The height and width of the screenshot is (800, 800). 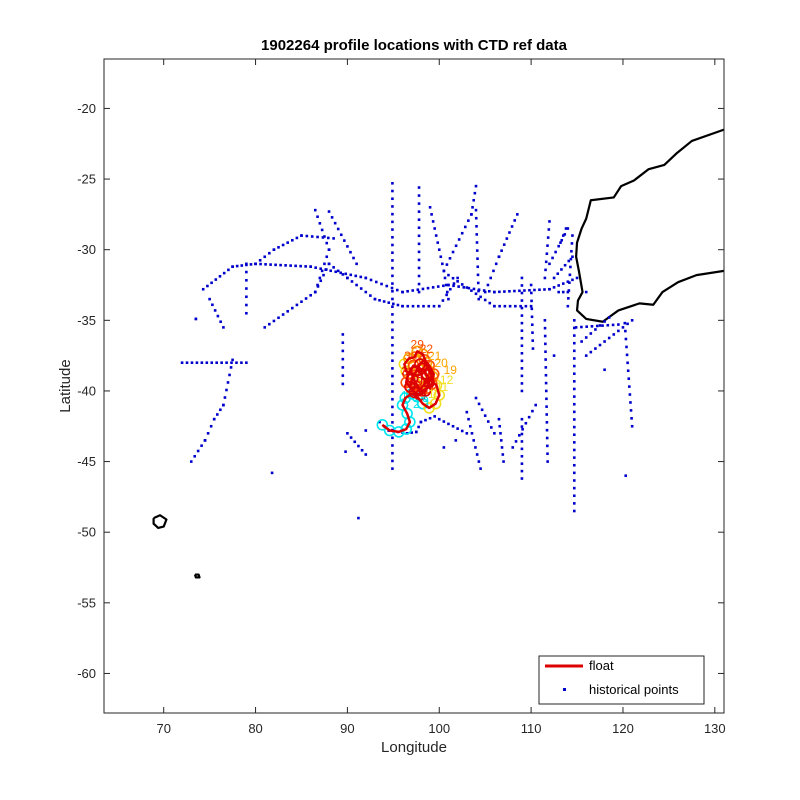 I want to click on y-tick-label: -40, so click(x=86, y=390).